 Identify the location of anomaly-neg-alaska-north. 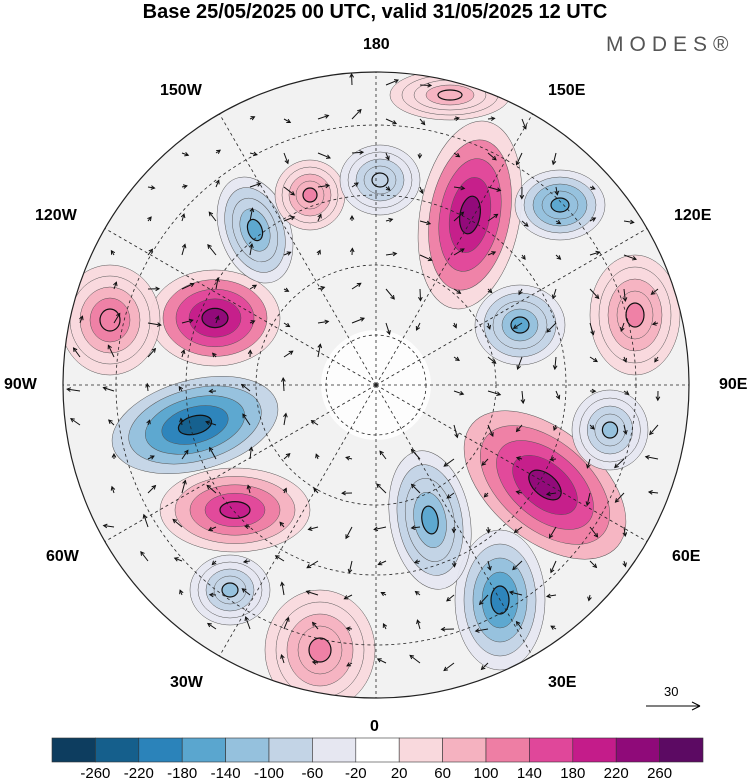
(380, 180).